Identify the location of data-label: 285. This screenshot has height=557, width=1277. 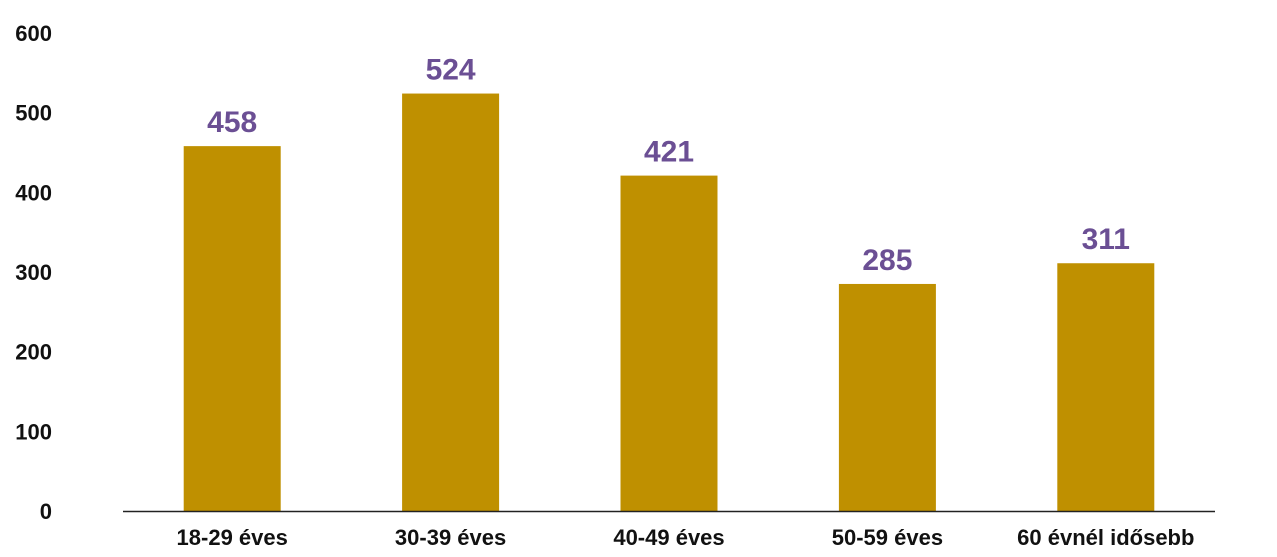
(887, 260).